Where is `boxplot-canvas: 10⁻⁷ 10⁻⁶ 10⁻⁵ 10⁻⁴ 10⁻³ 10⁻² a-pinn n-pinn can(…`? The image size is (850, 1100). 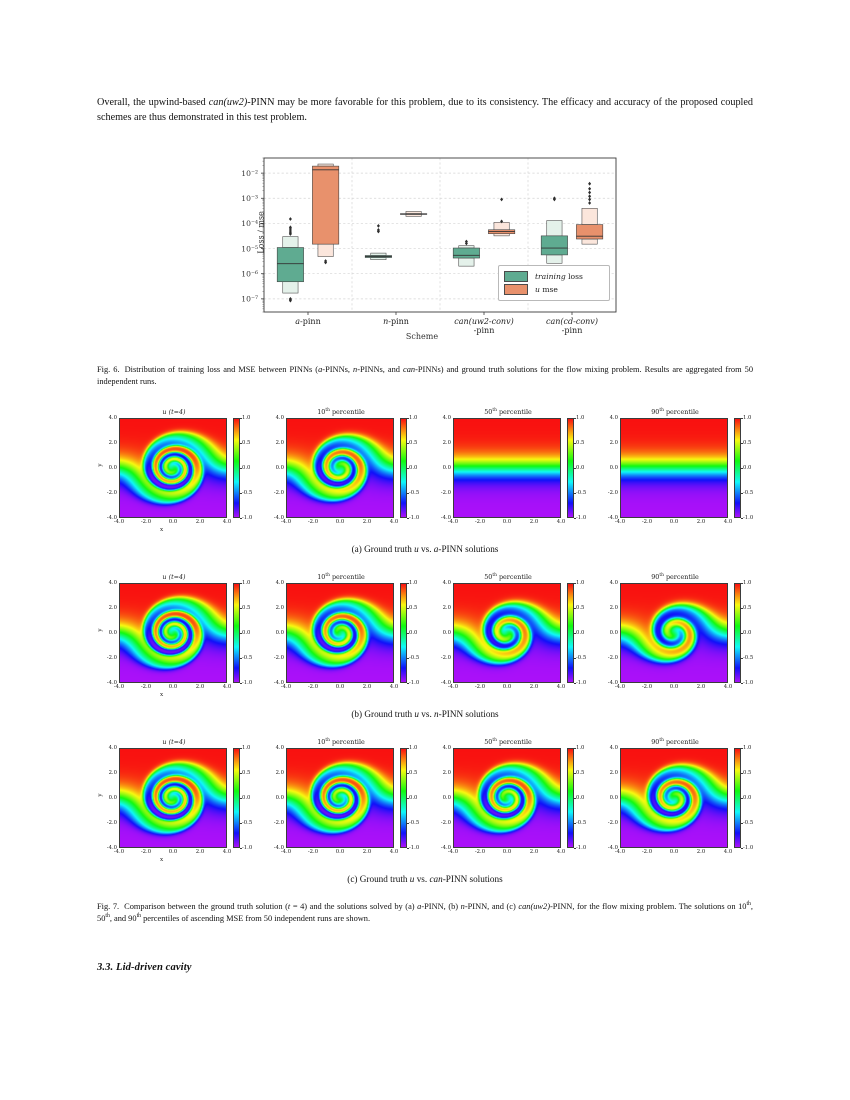
boxplot-canvas: 10⁻⁷ 10⁻⁶ 10⁻⁵ 10⁻⁴ 10⁻³ 10⁻² a-pinn n-pinn can(… is located at coordinates (429, 246).